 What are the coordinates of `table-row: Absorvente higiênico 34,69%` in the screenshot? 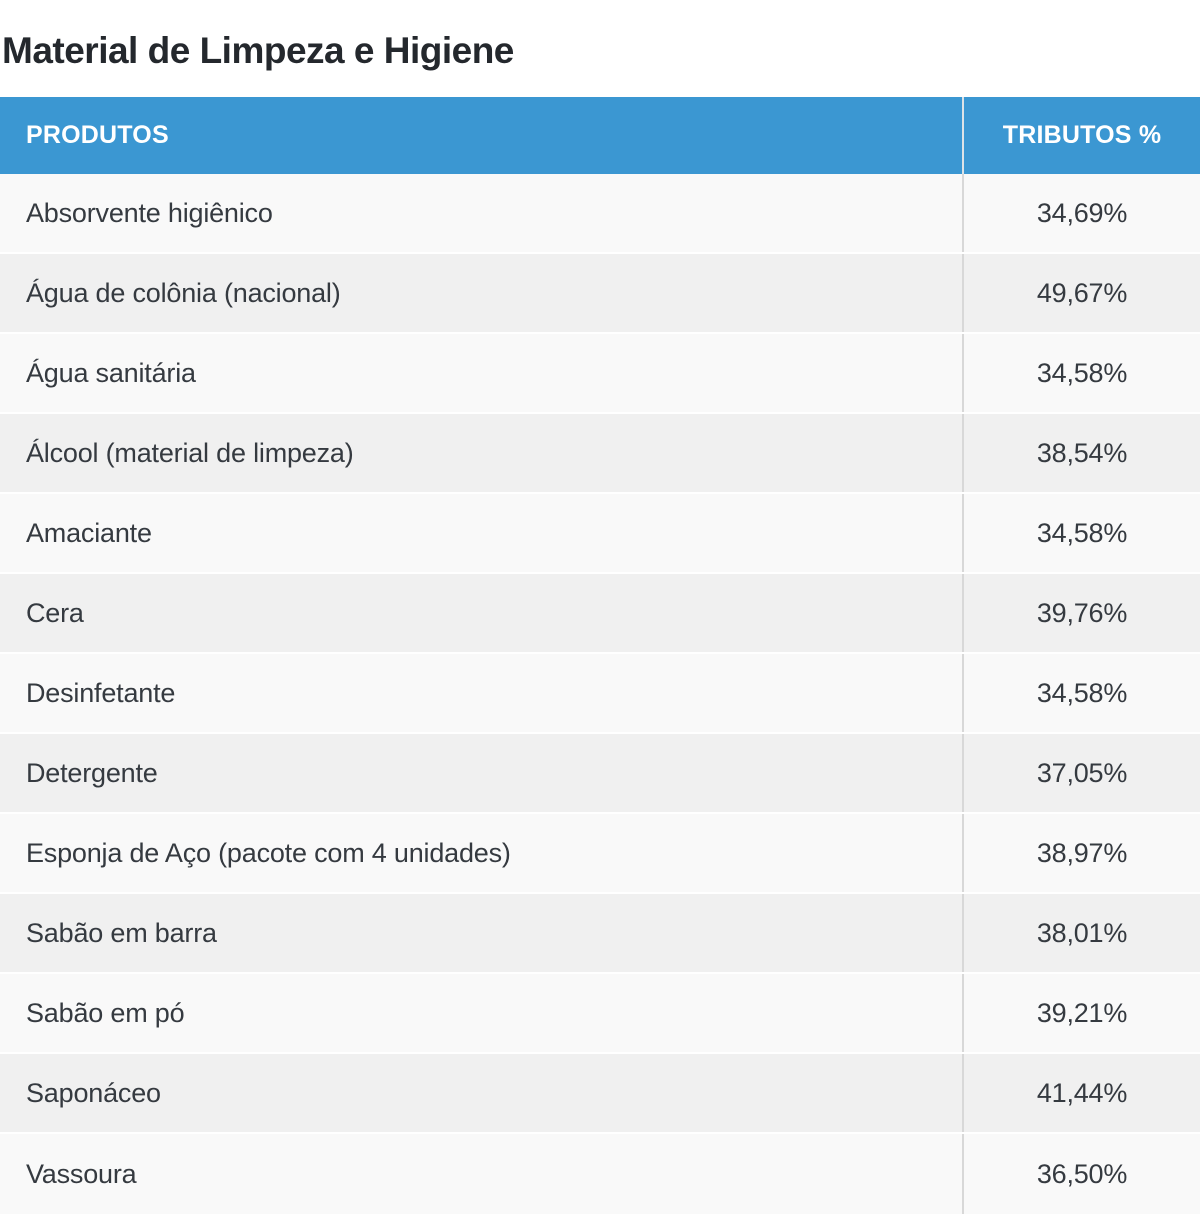 It's located at (600, 214).